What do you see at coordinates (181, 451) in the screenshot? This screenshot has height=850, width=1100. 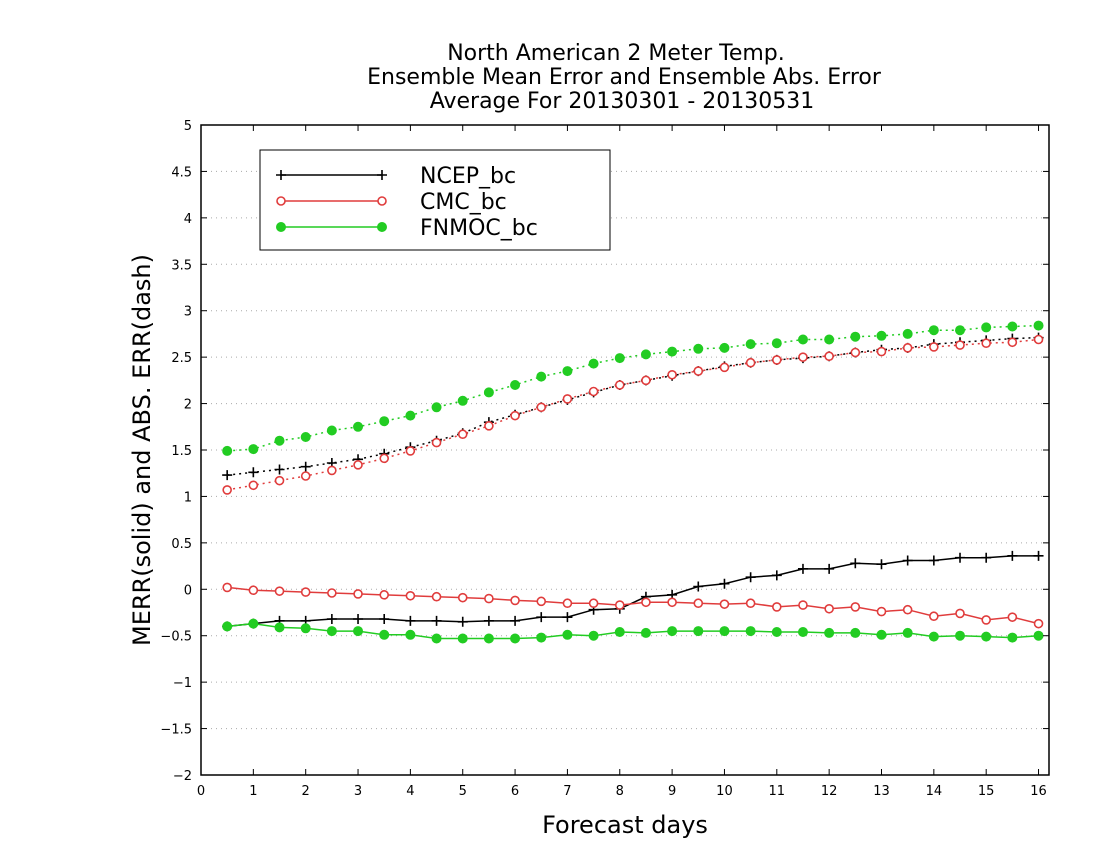 I see `y-tick-label: 1.5` at bounding box center [181, 451].